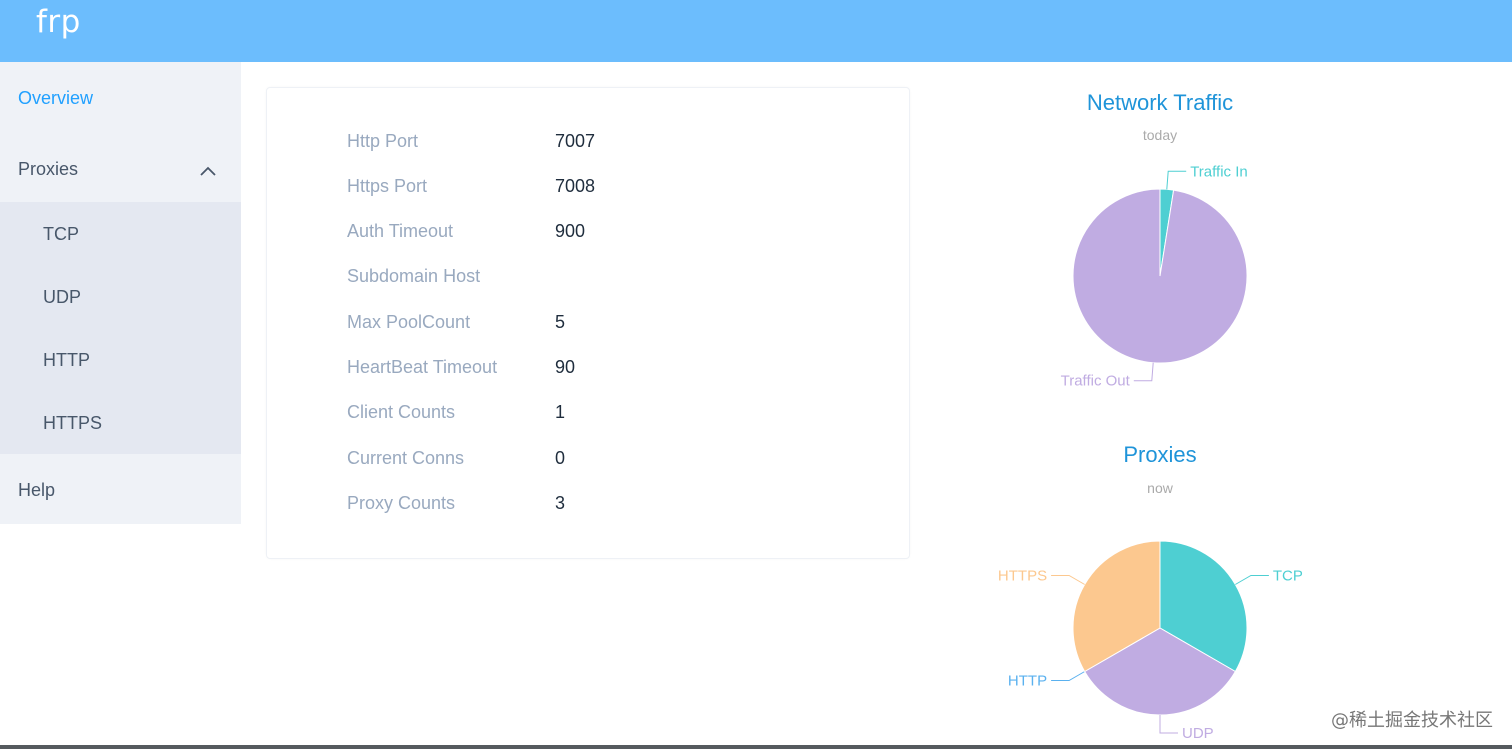  Describe the element at coordinates (560, 503) in the screenshot. I see `info-value: 3` at that location.